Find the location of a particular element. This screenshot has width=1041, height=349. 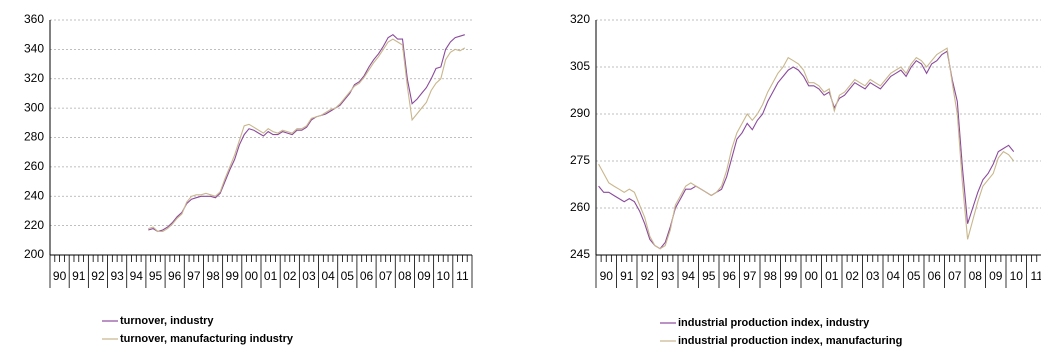

y-tick-label: 360 is located at coordinates (34, 19).